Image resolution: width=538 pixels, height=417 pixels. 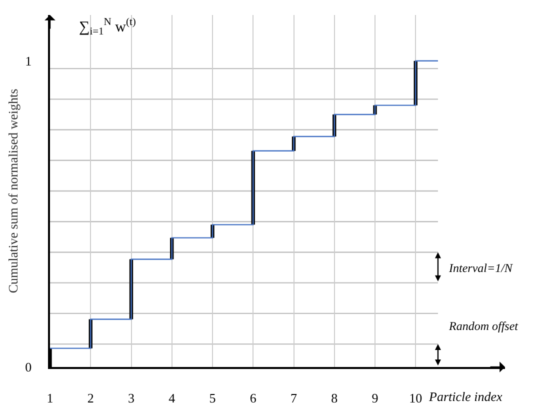 I want to click on x-tick-label: 1, so click(x=50, y=398).